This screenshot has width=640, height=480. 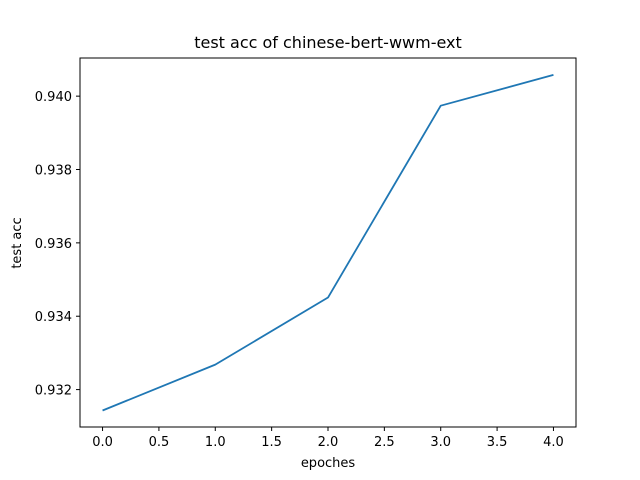 What do you see at coordinates (53, 244) in the screenshot?
I see `y-tick-label: 0.936` at bounding box center [53, 244].